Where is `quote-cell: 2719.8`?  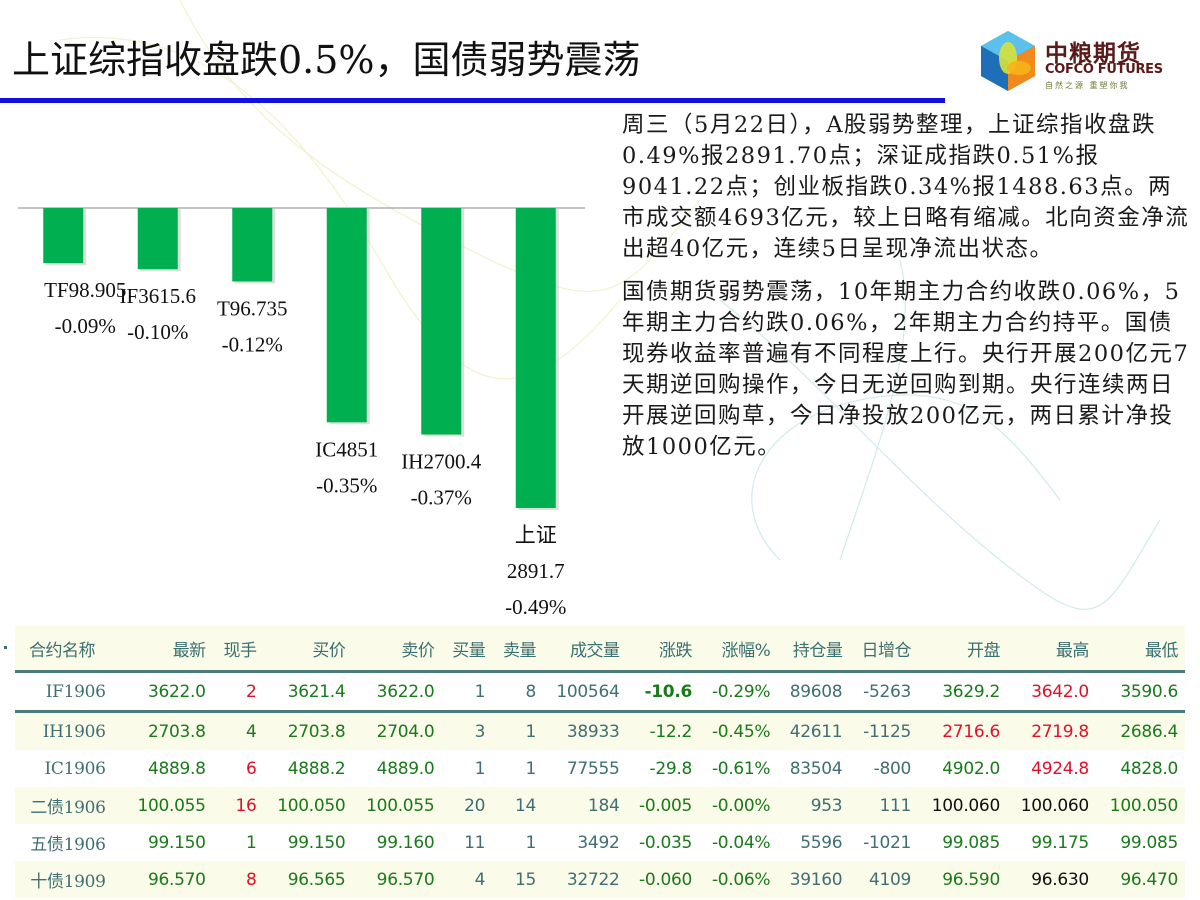
quote-cell: 2719.8 is located at coordinates (1051, 730).